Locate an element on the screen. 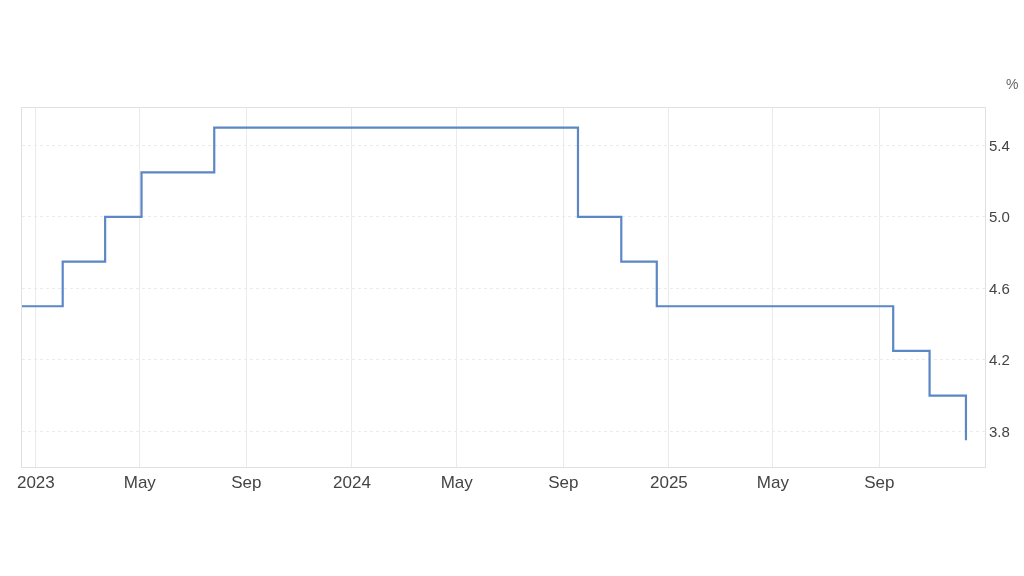  y-tick-label: 5.4 is located at coordinates (999, 145).